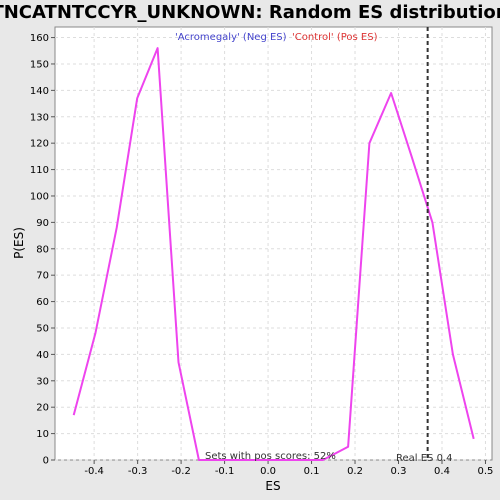  Describe the element at coordinates (442, 471) in the screenshot. I see `x-tick-label: 0.4` at that location.